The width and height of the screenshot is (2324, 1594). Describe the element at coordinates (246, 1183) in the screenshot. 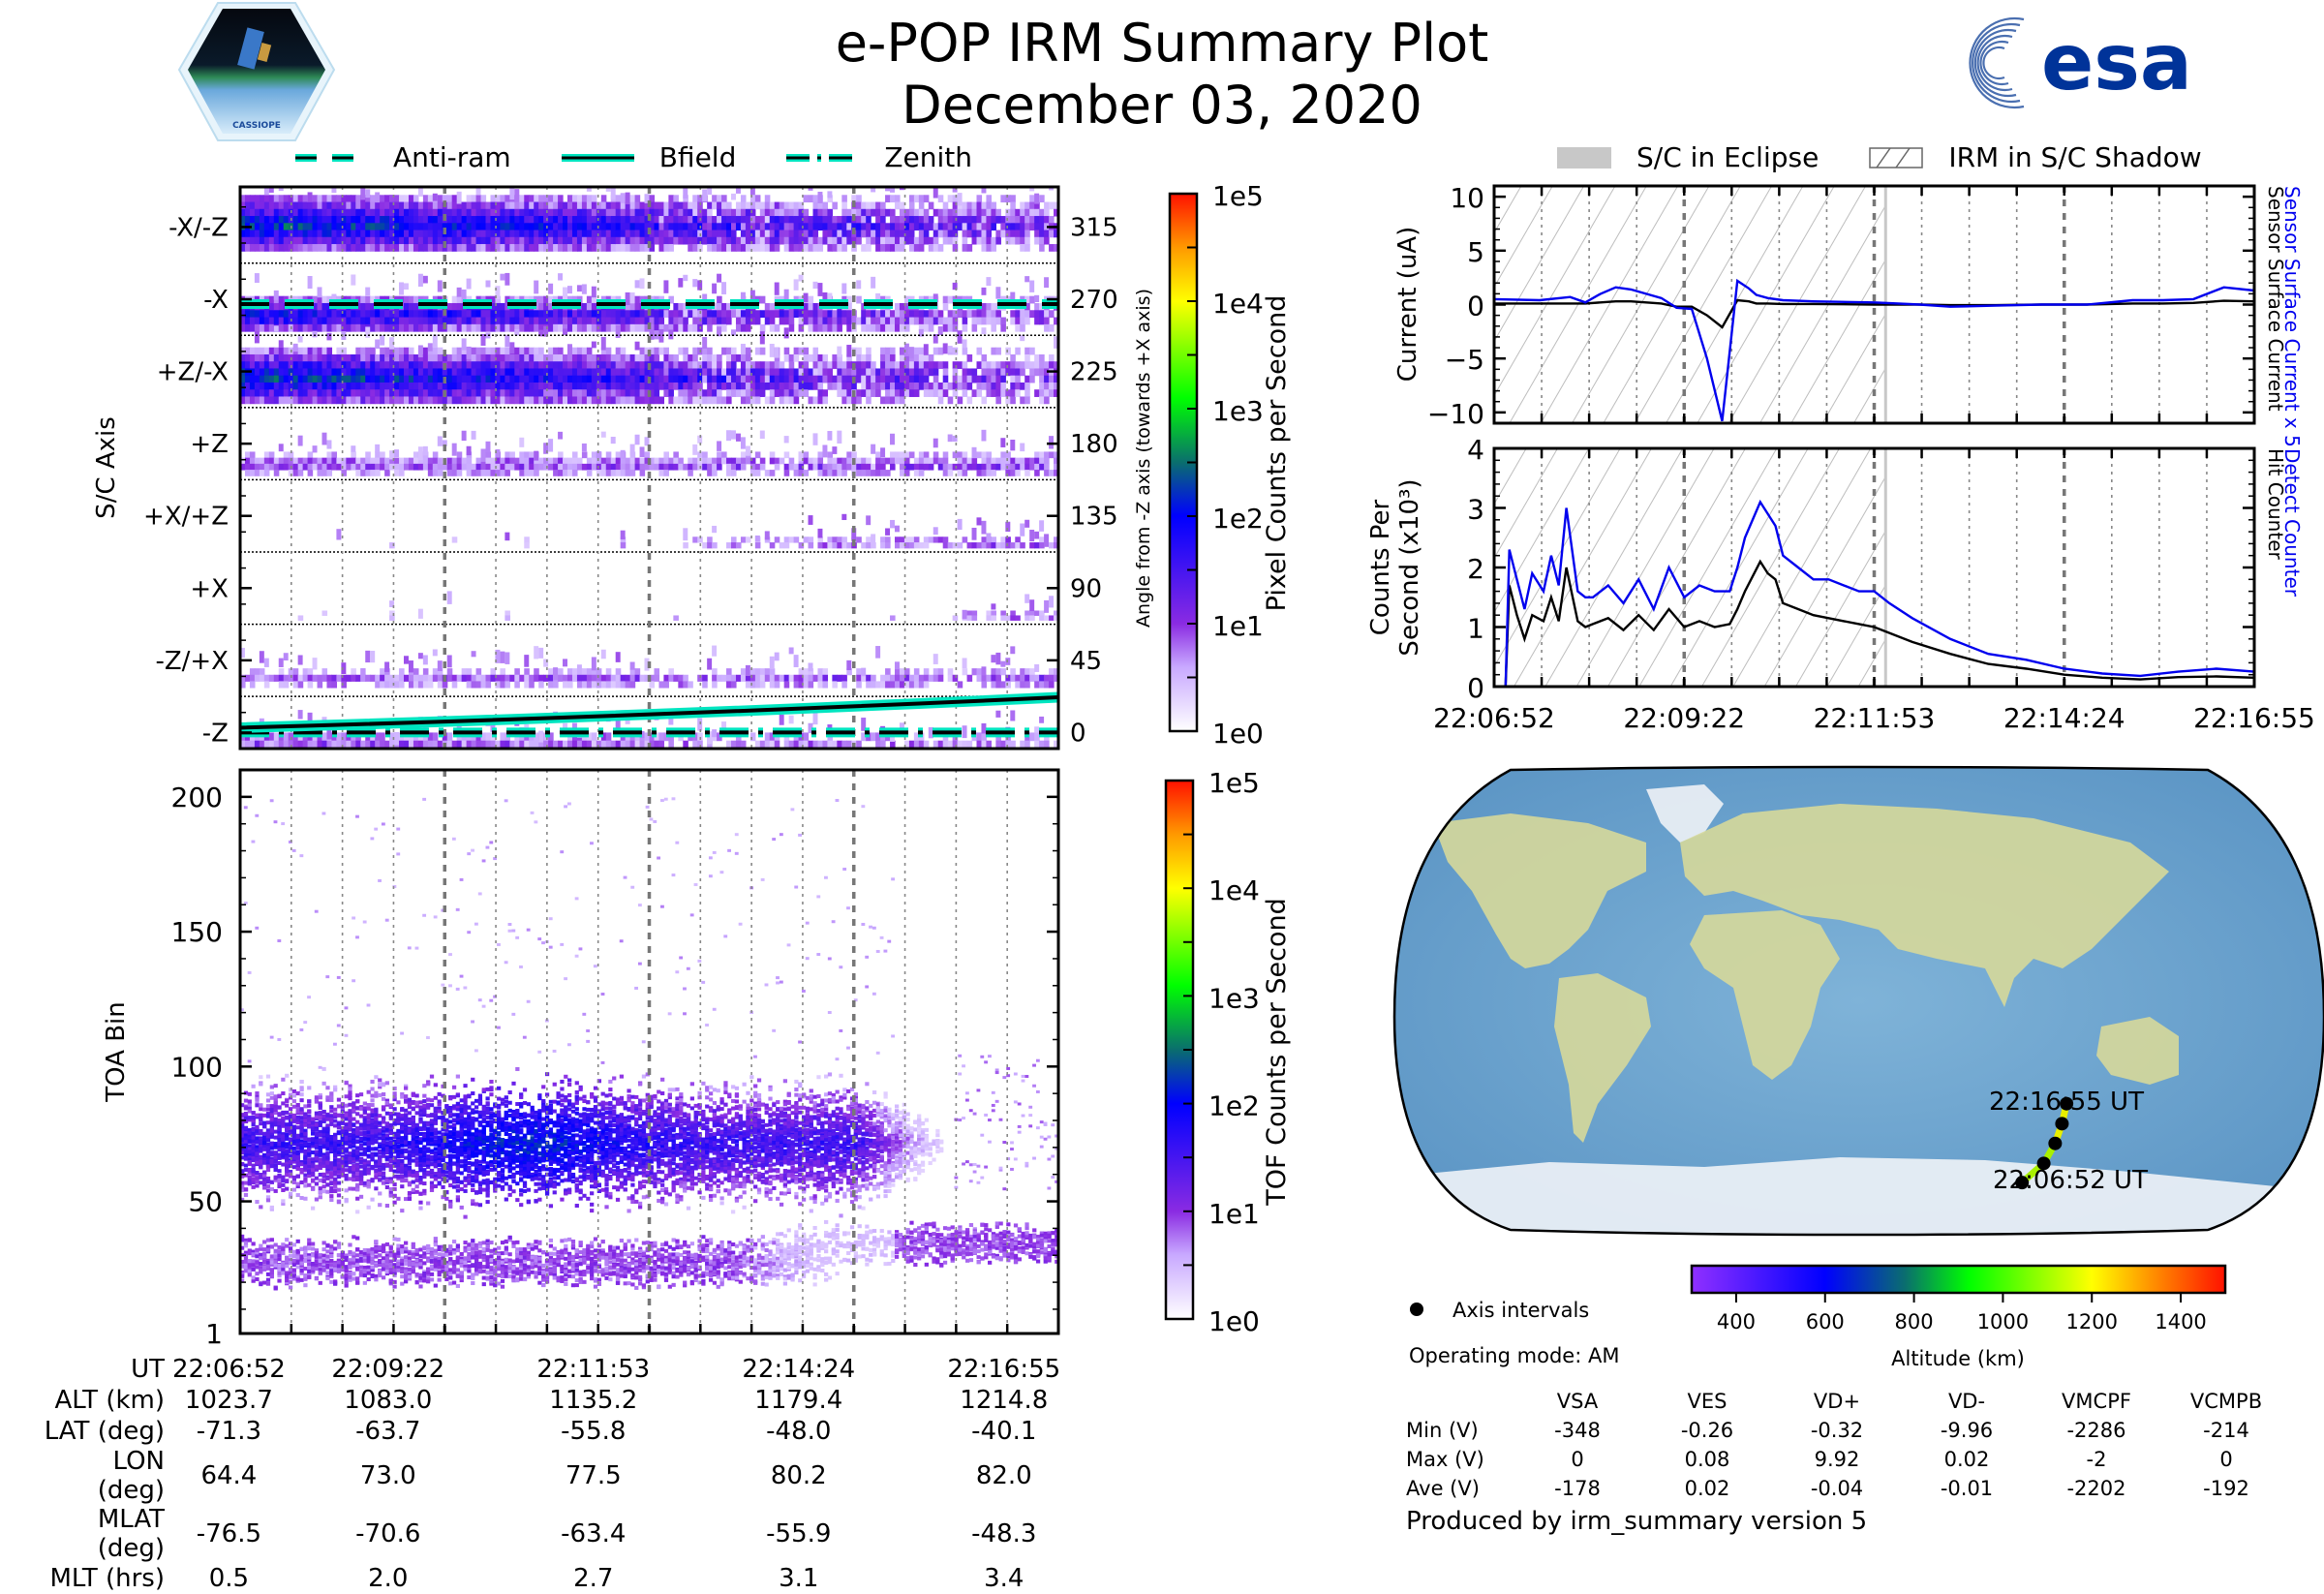

I see `tof-cell` at that location.